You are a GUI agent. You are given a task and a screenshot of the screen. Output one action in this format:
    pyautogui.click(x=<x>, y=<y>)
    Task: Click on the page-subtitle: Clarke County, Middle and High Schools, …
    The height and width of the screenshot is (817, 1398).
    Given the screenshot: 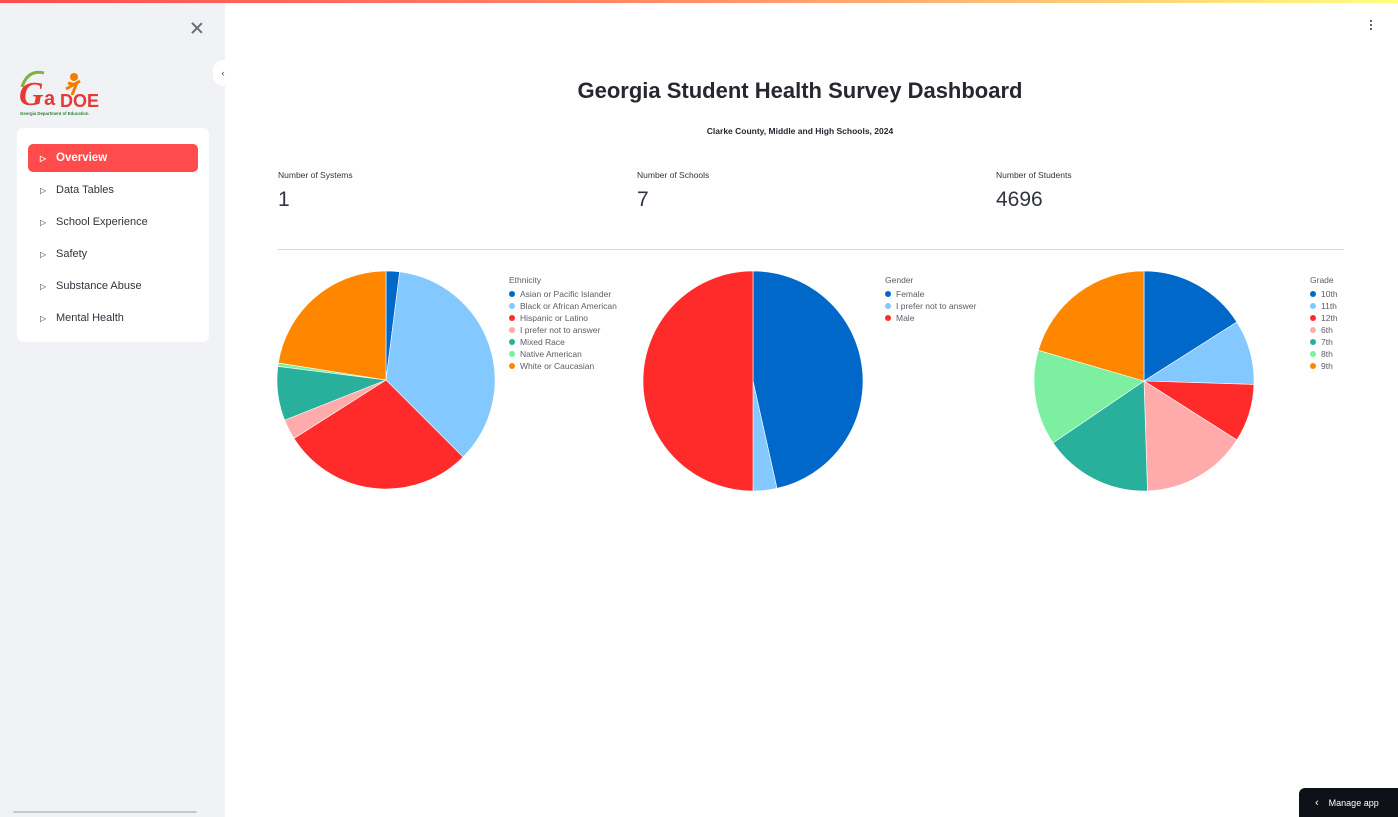 What is the action you would take?
    pyautogui.click(x=800, y=131)
    